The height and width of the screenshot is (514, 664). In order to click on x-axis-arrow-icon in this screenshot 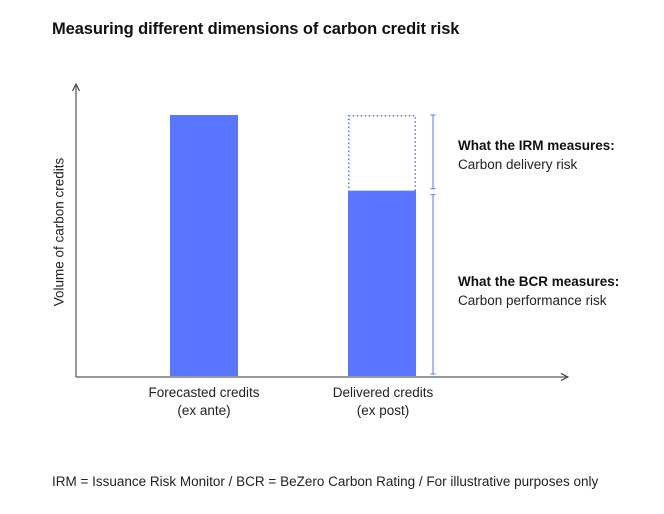, I will do `click(565, 377)`.